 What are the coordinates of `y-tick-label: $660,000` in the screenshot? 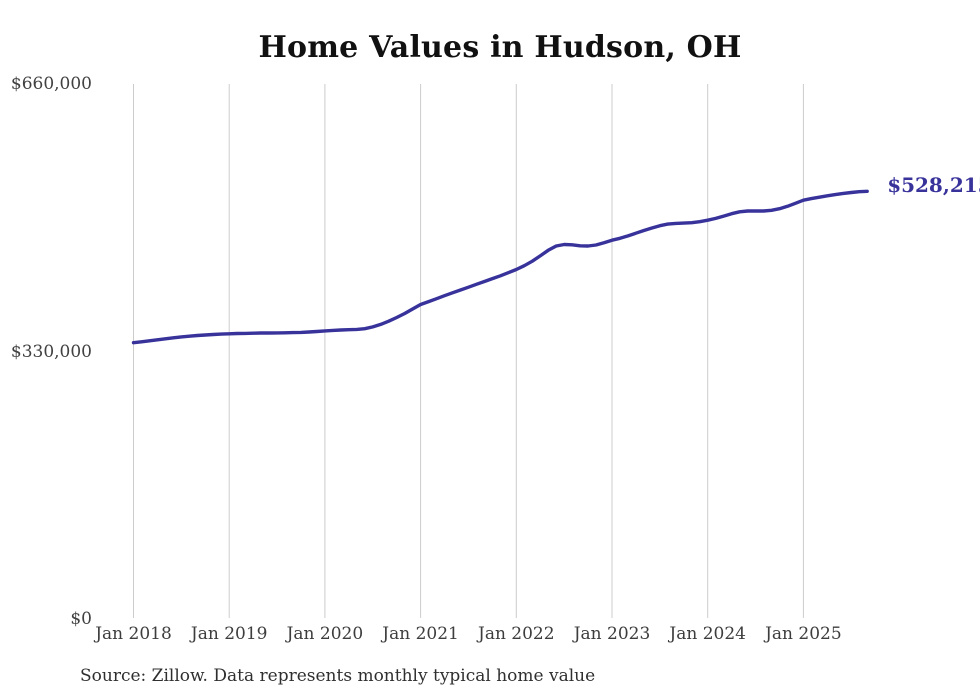 It's located at (51, 84).